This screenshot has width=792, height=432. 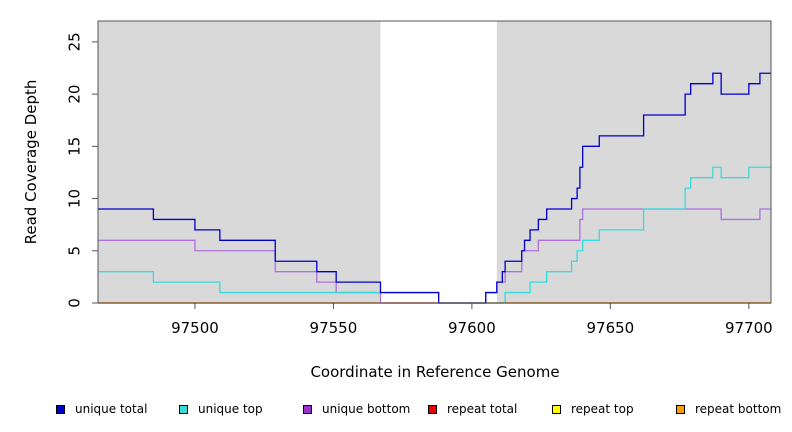 What do you see at coordinates (31, 162) in the screenshot?
I see `y-axis-label: Read Coverage Depth` at bounding box center [31, 162].